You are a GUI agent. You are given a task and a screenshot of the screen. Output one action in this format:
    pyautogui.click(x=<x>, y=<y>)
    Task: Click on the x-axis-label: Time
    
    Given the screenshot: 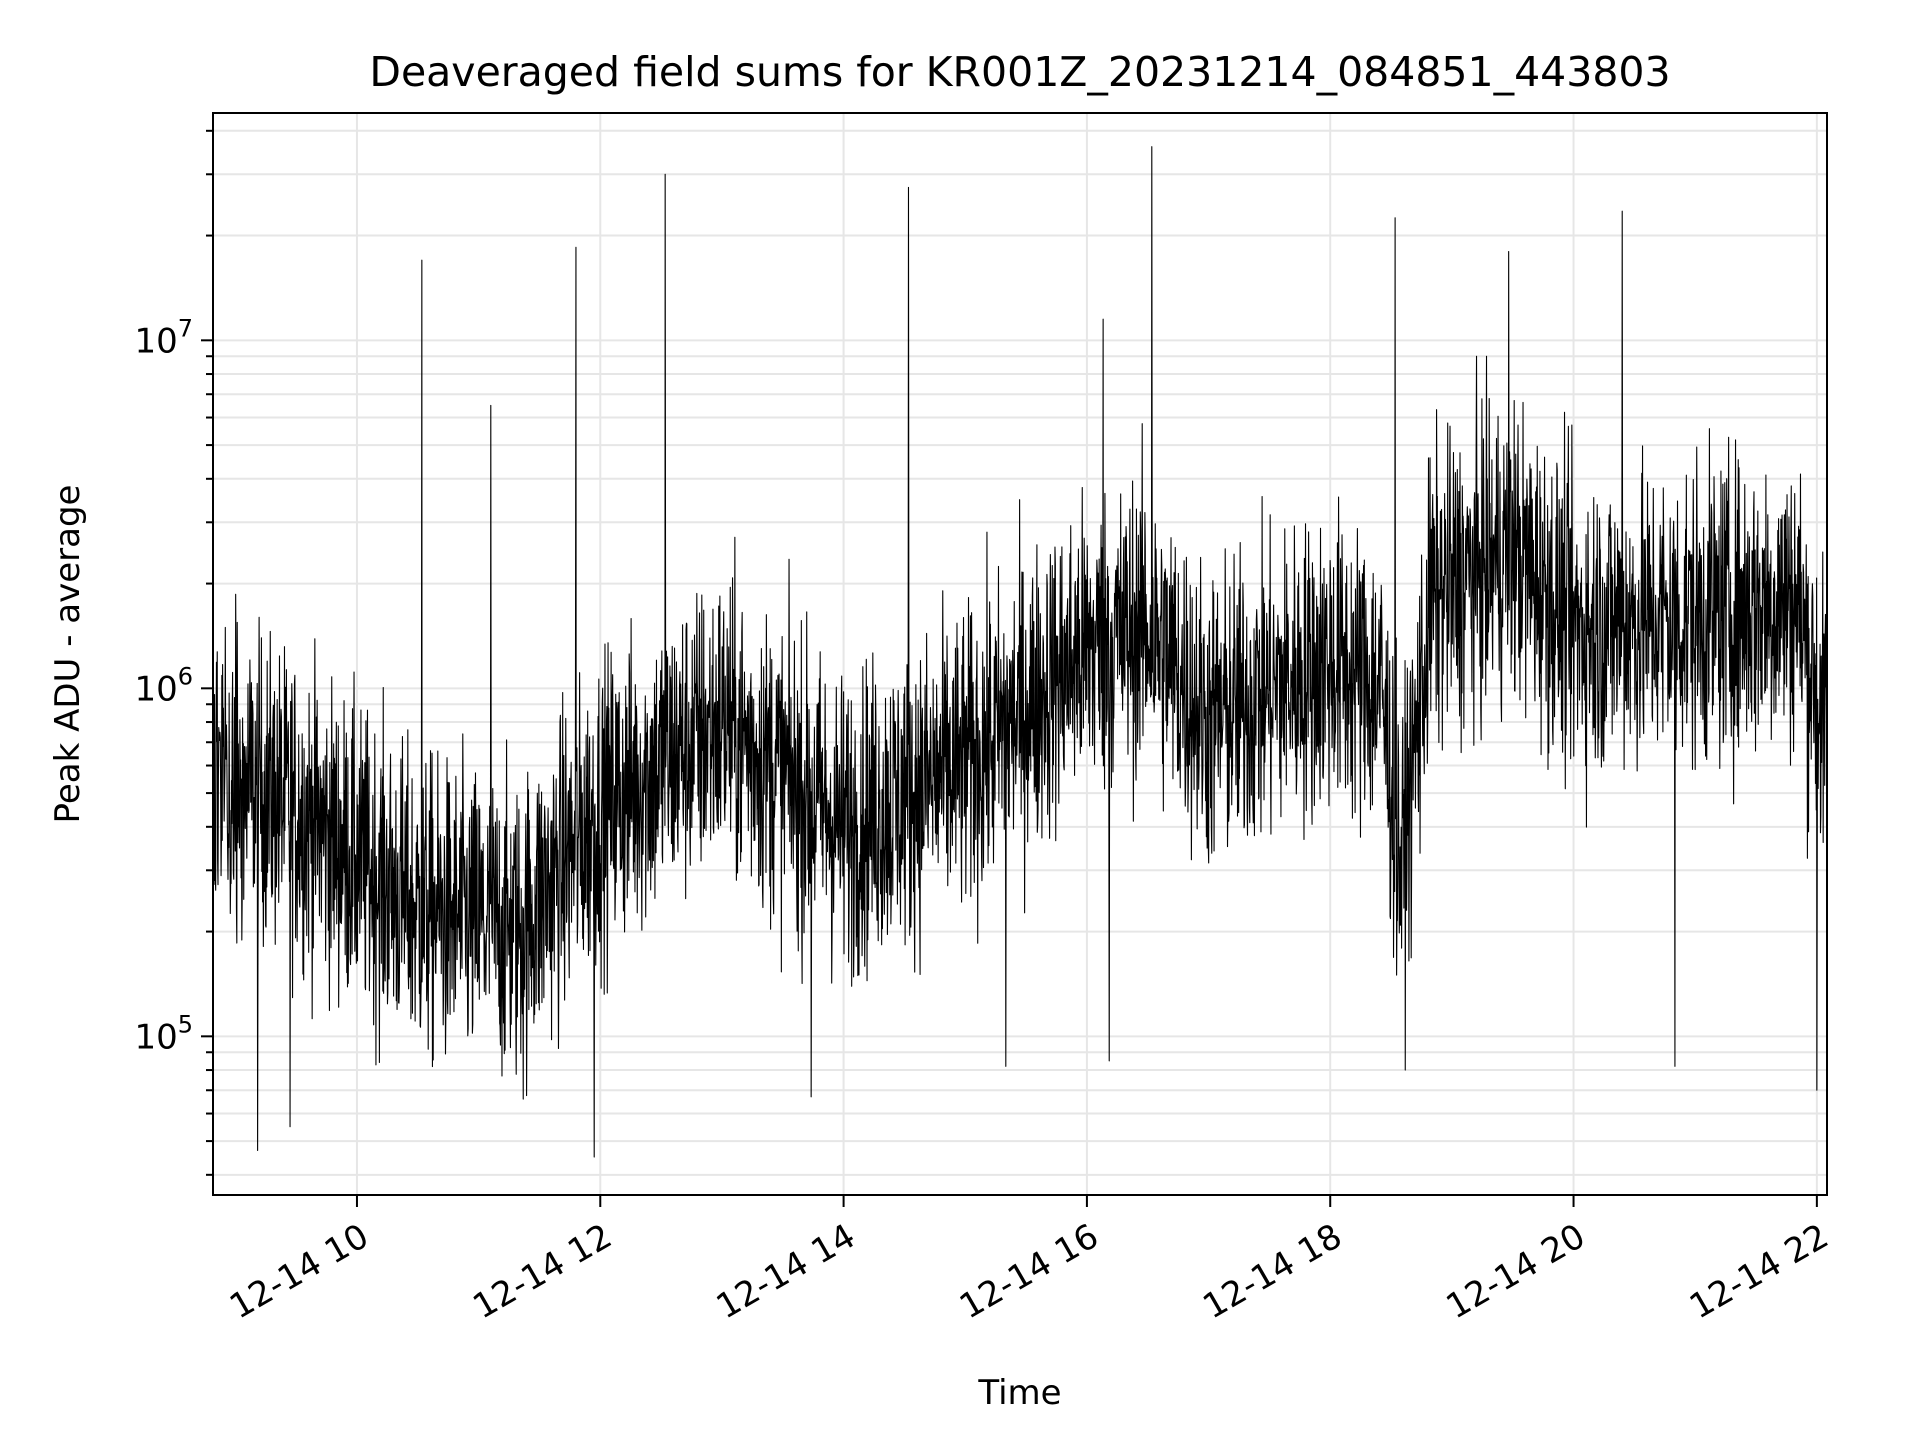 What is the action you would take?
    pyautogui.click(x=1019, y=1393)
    